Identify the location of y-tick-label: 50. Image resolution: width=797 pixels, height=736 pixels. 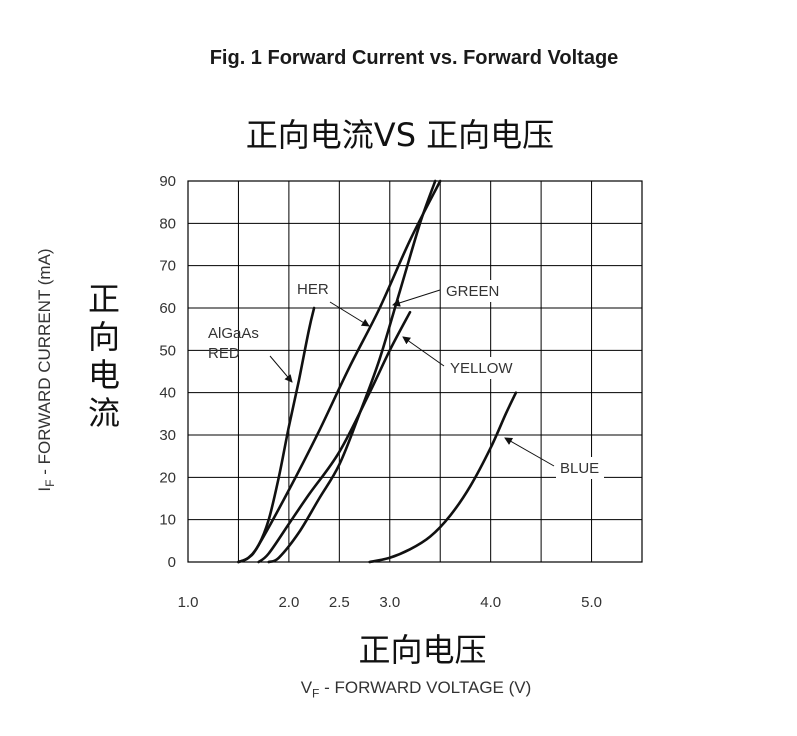
(167, 350).